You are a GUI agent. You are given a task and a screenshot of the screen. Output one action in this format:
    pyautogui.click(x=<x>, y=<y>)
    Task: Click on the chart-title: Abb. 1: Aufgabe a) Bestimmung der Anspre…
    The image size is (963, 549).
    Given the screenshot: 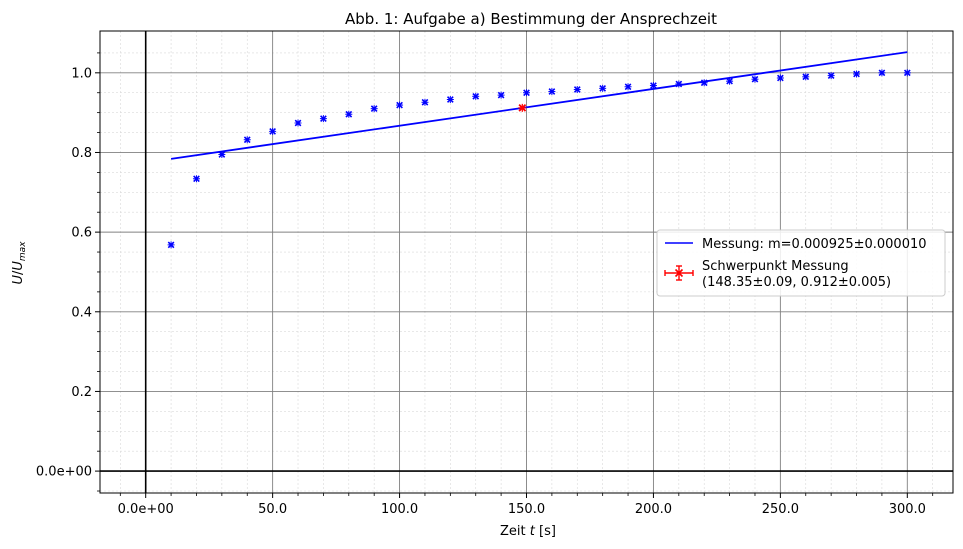 What is the action you would take?
    pyautogui.click(x=531, y=19)
    